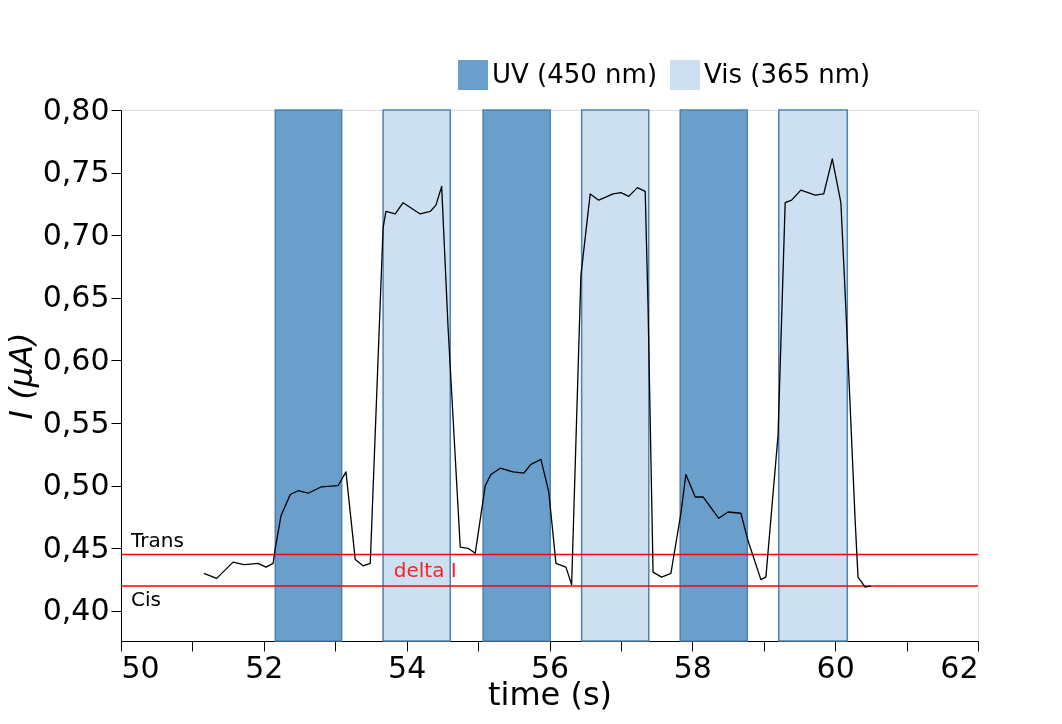 This screenshot has width=1062, height=724. I want to click on y-tick-label: 0,55, so click(76, 422).